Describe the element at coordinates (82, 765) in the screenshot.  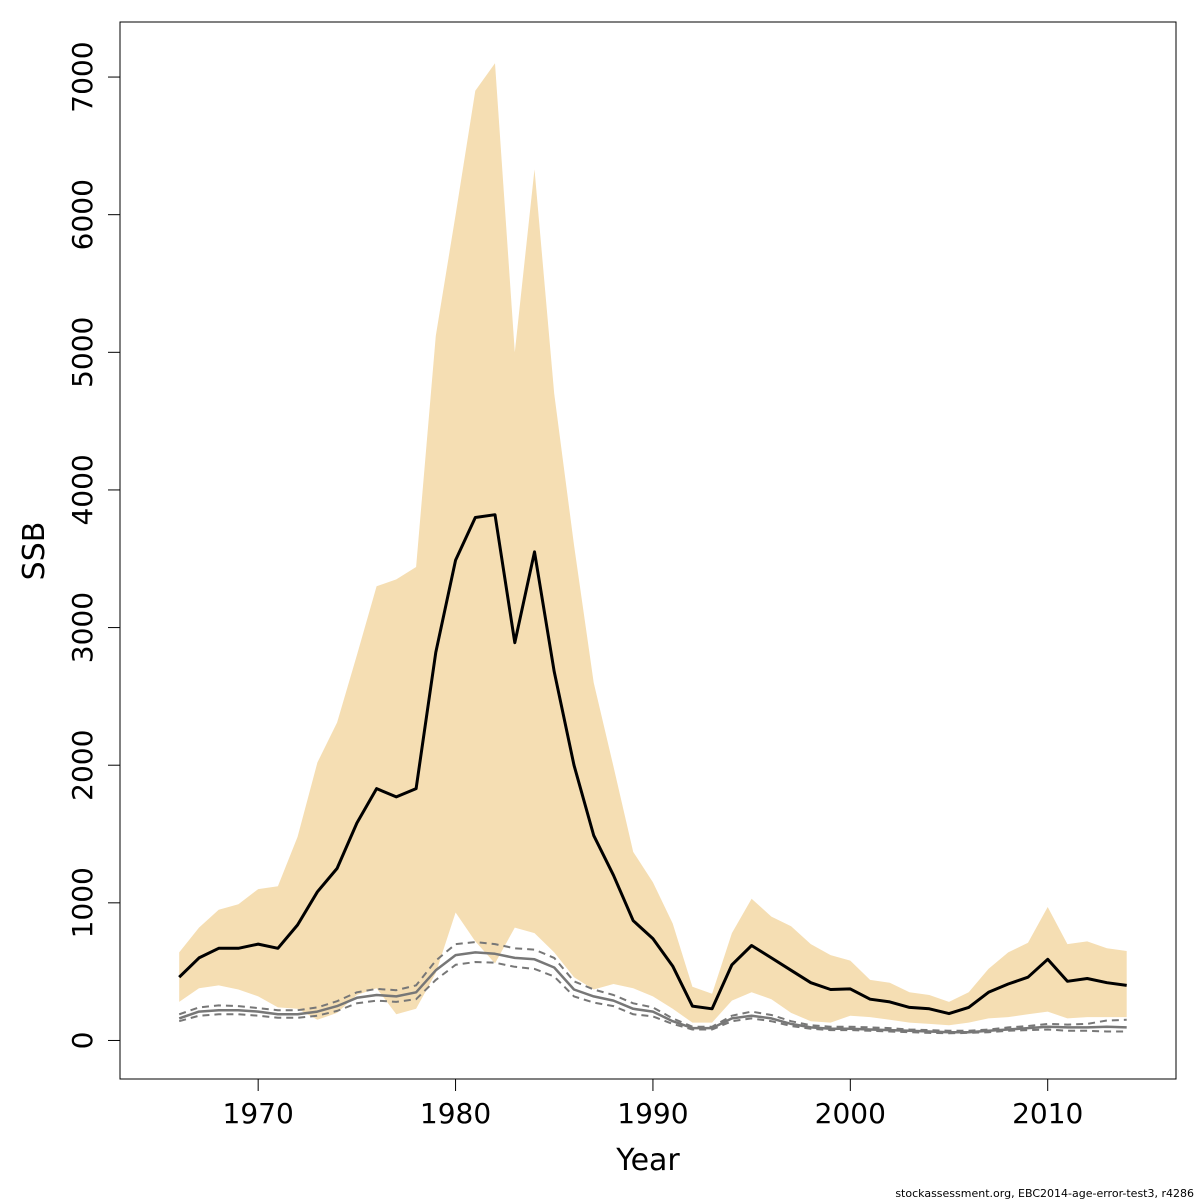
I see `y-tick-label: 2000` at that location.